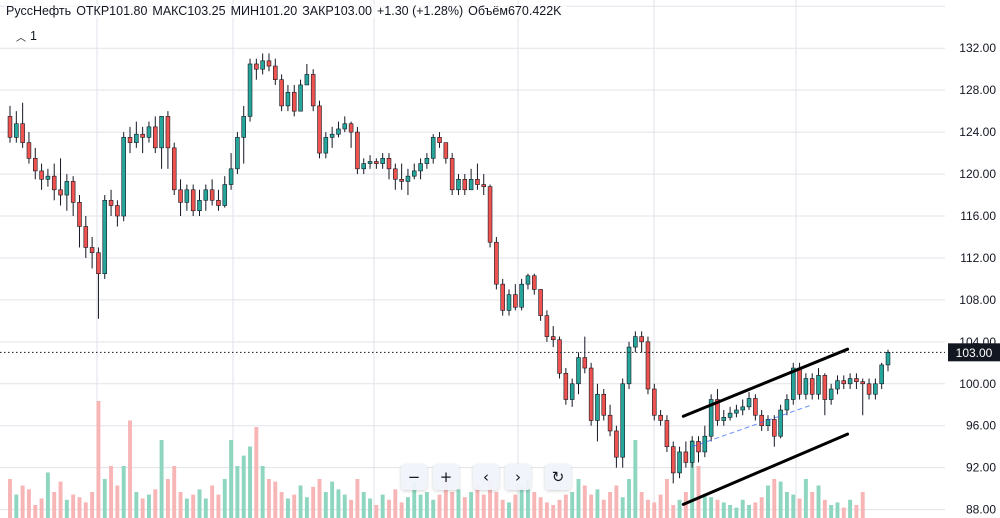  I want to click on zoom-in-button: +, so click(446, 477).